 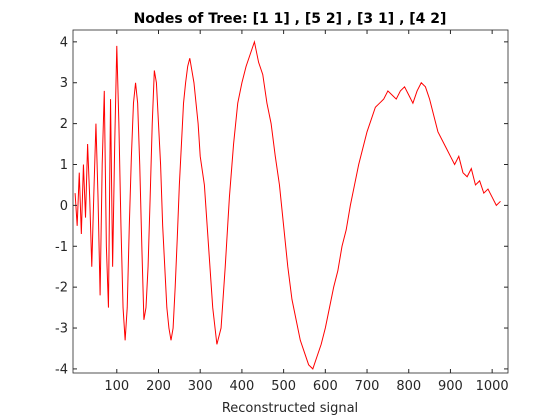 What do you see at coordinates (61, 247) in the screenshot?
I see `y-tick-label: -1` at bounding box center [61, 247].